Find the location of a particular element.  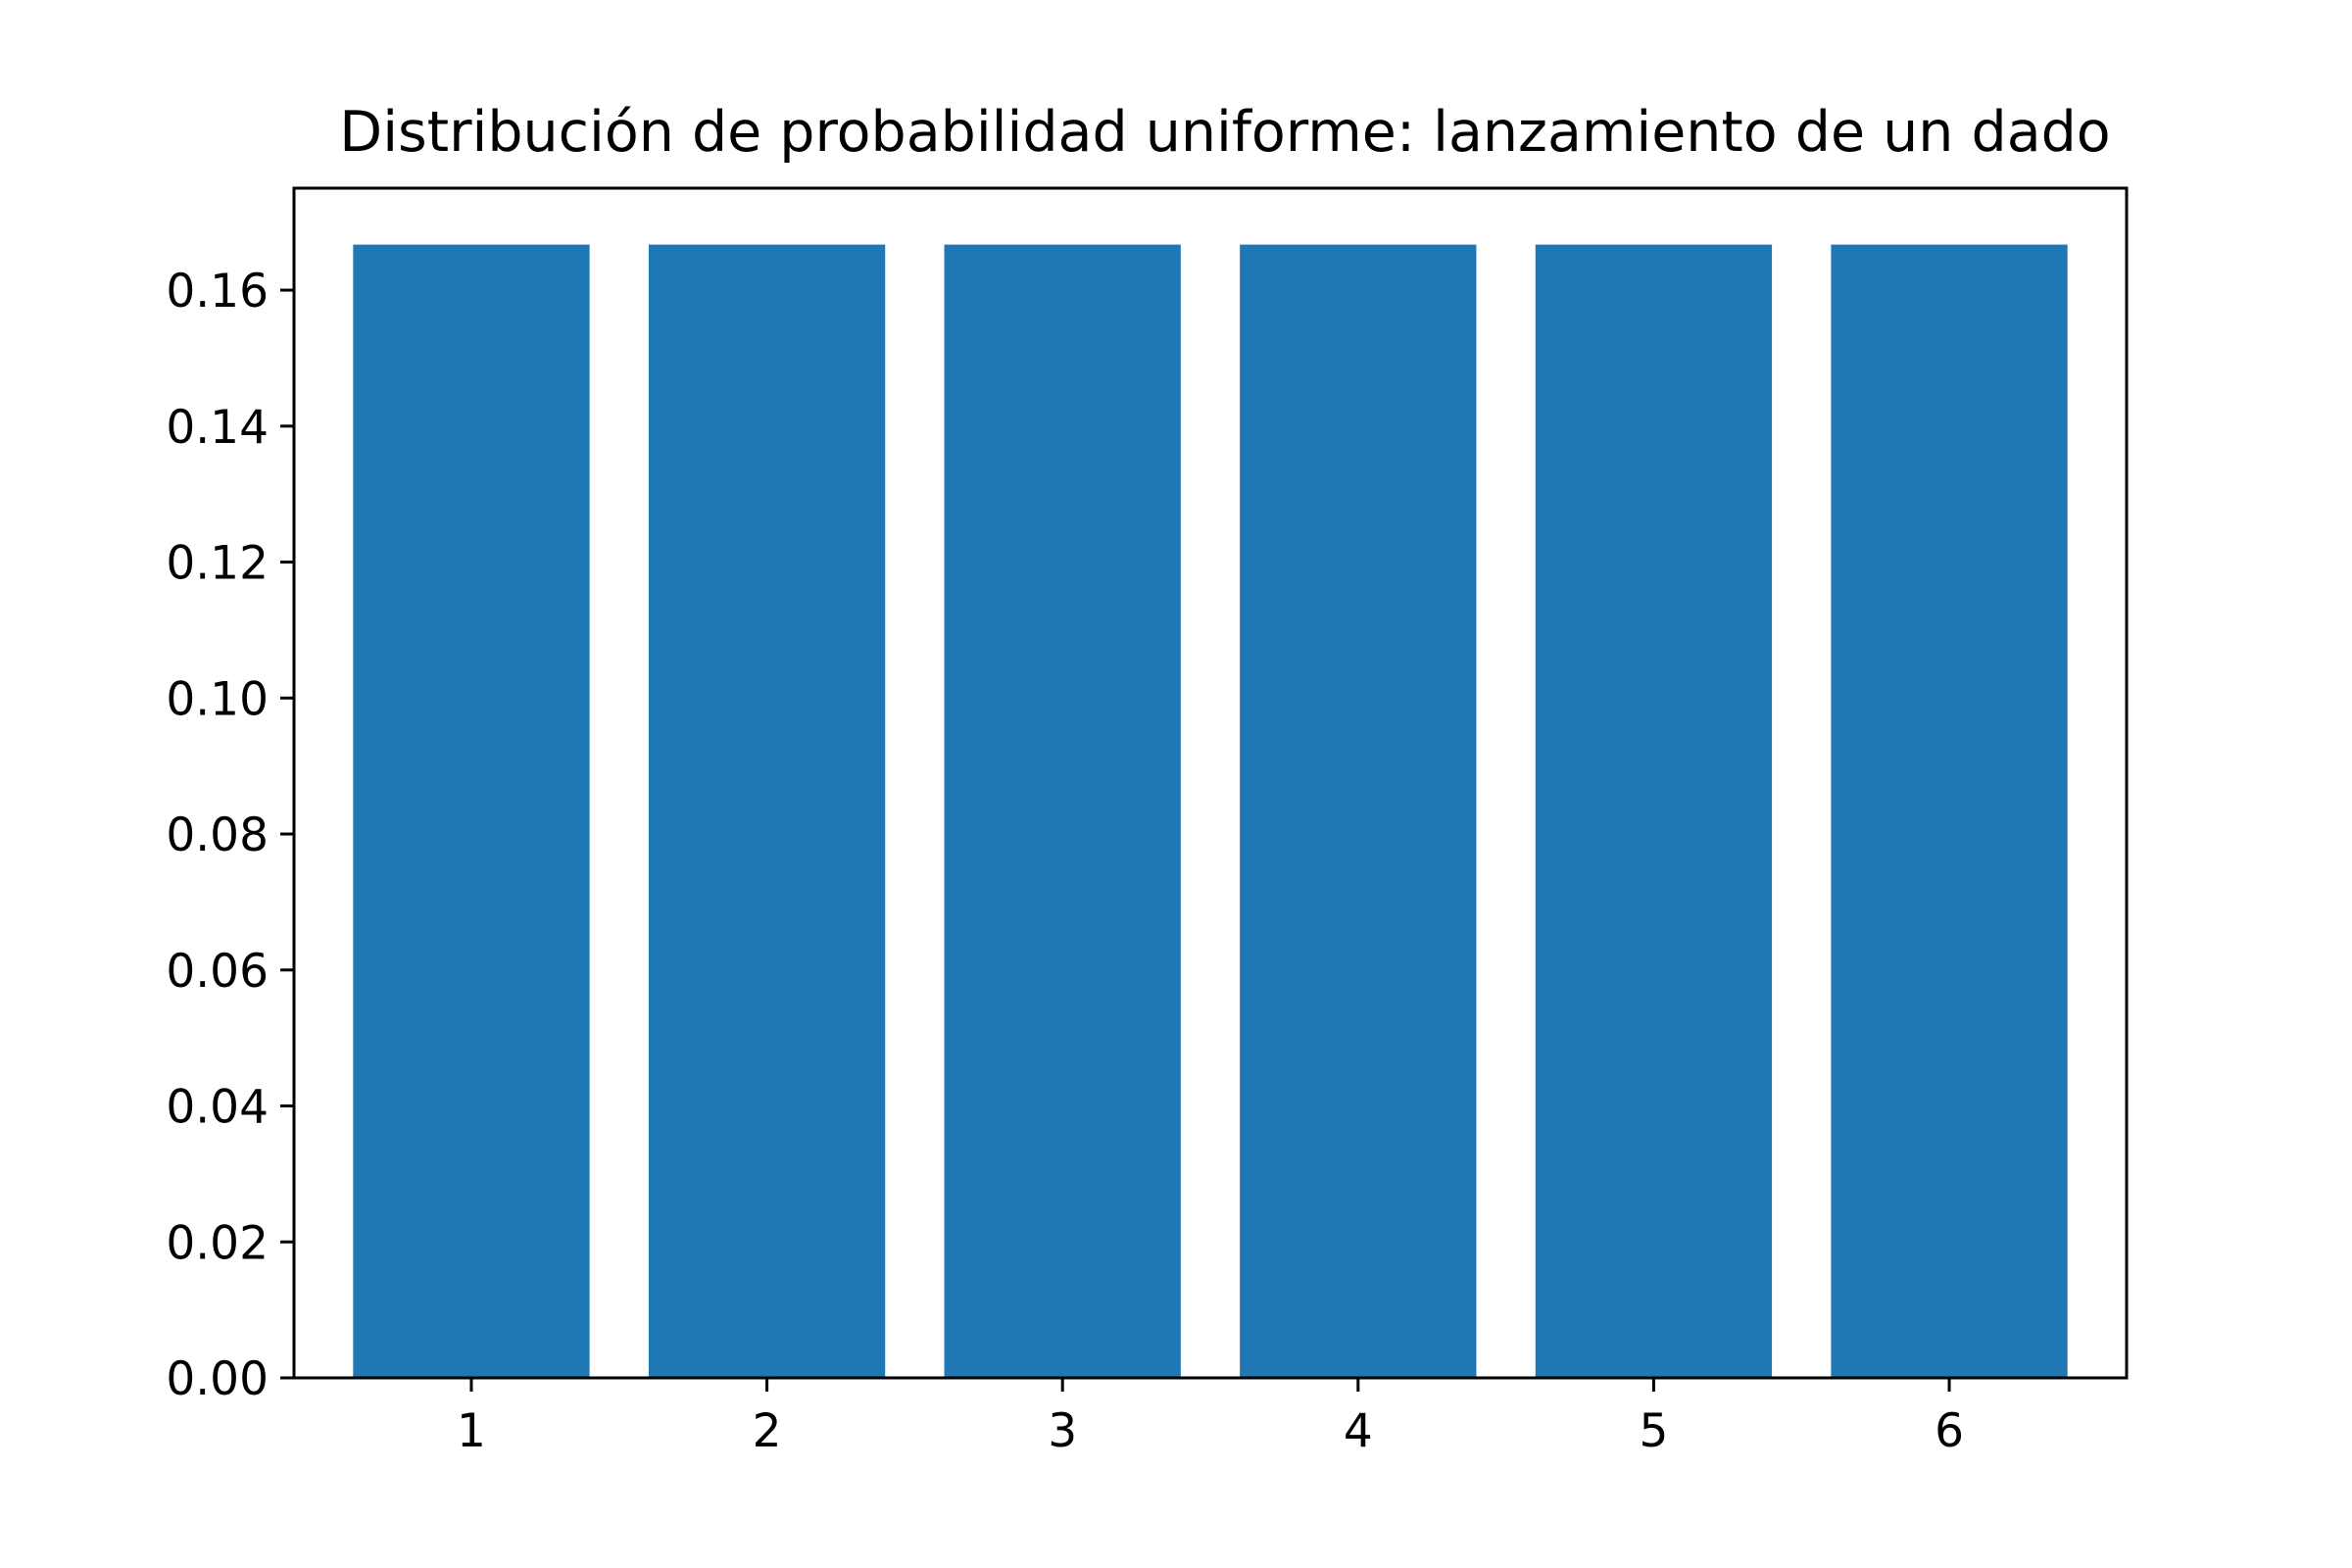

y-tick-label: 0.12 is located at coordinates (217, 564).